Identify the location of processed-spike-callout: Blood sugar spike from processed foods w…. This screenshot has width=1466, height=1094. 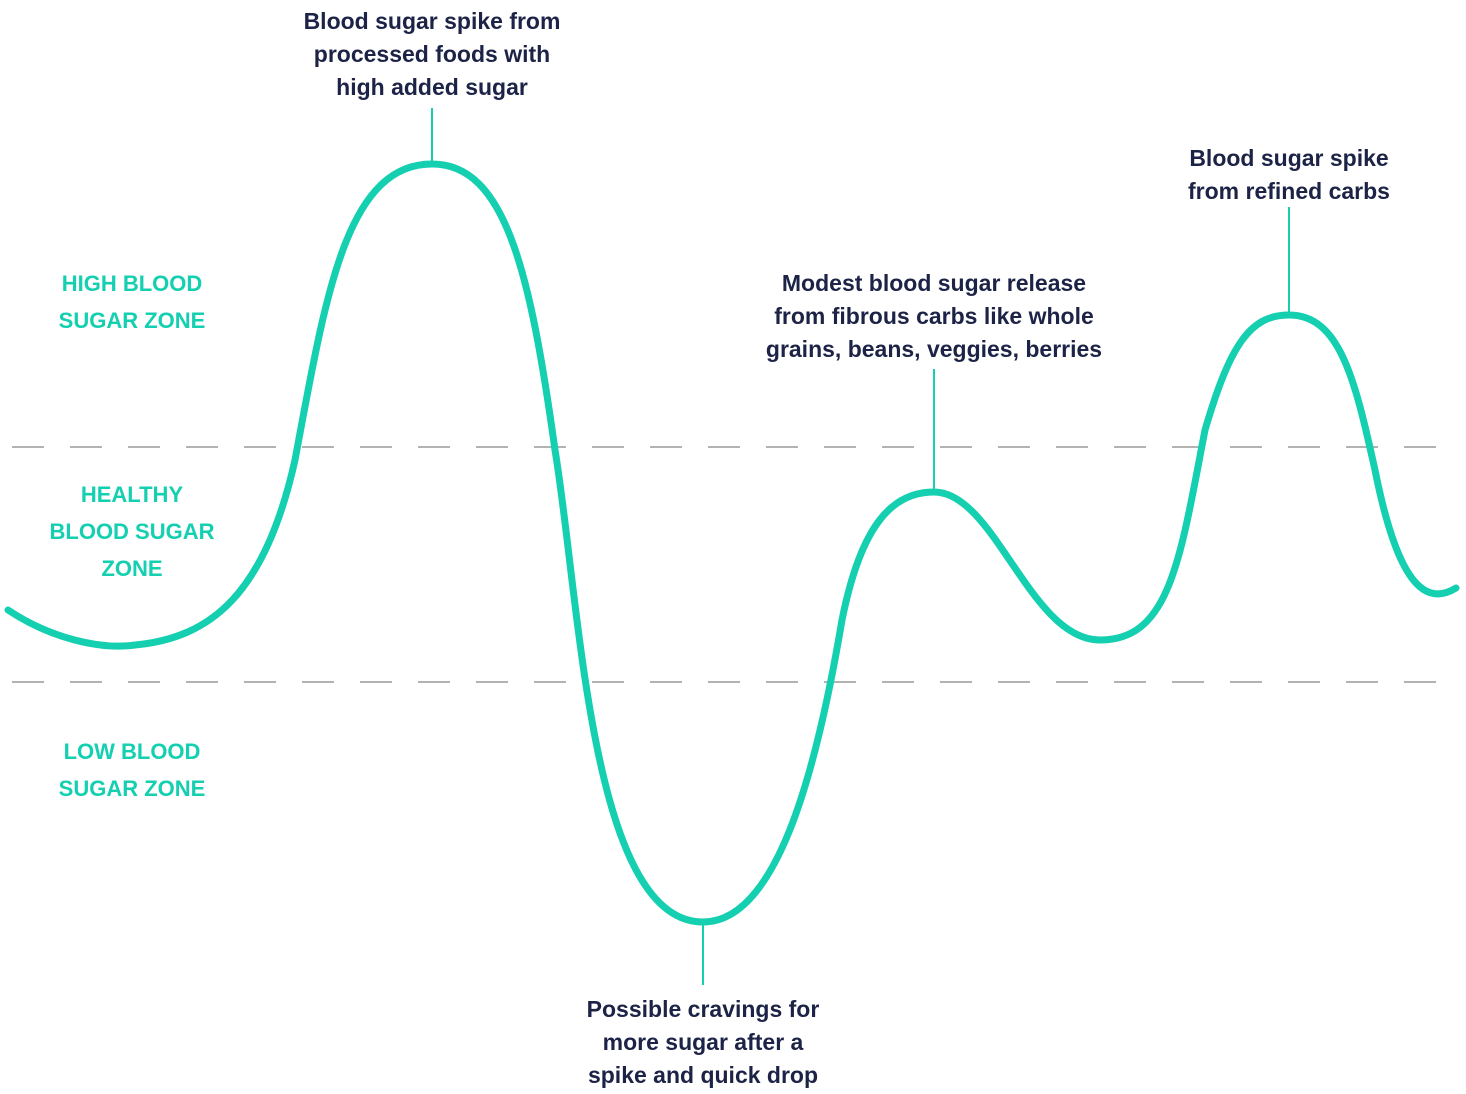
(432, 54).